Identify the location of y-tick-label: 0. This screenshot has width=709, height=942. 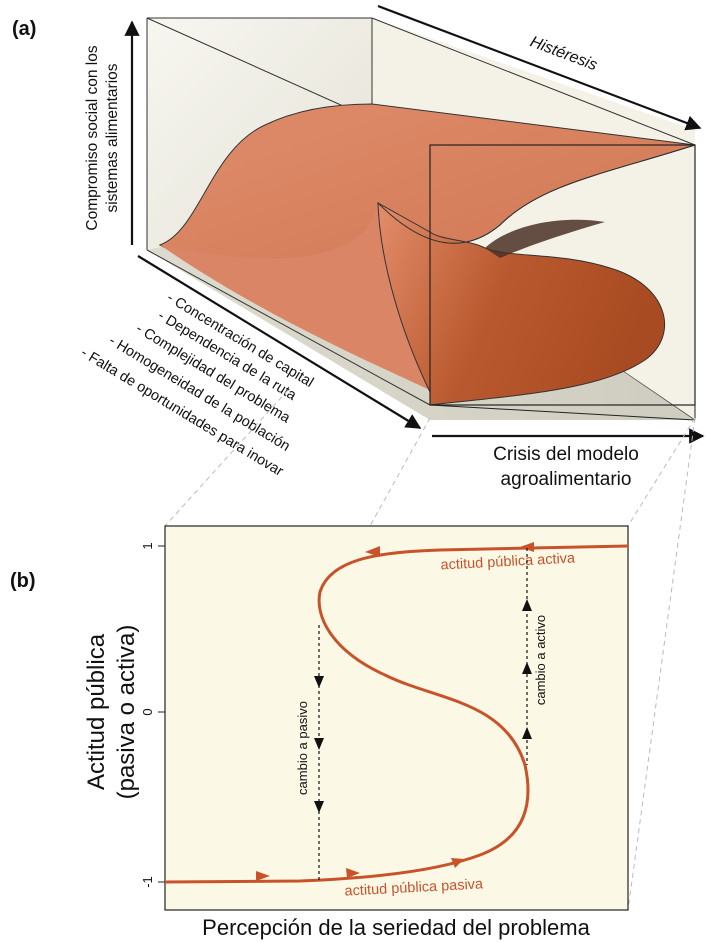
(147, 711).